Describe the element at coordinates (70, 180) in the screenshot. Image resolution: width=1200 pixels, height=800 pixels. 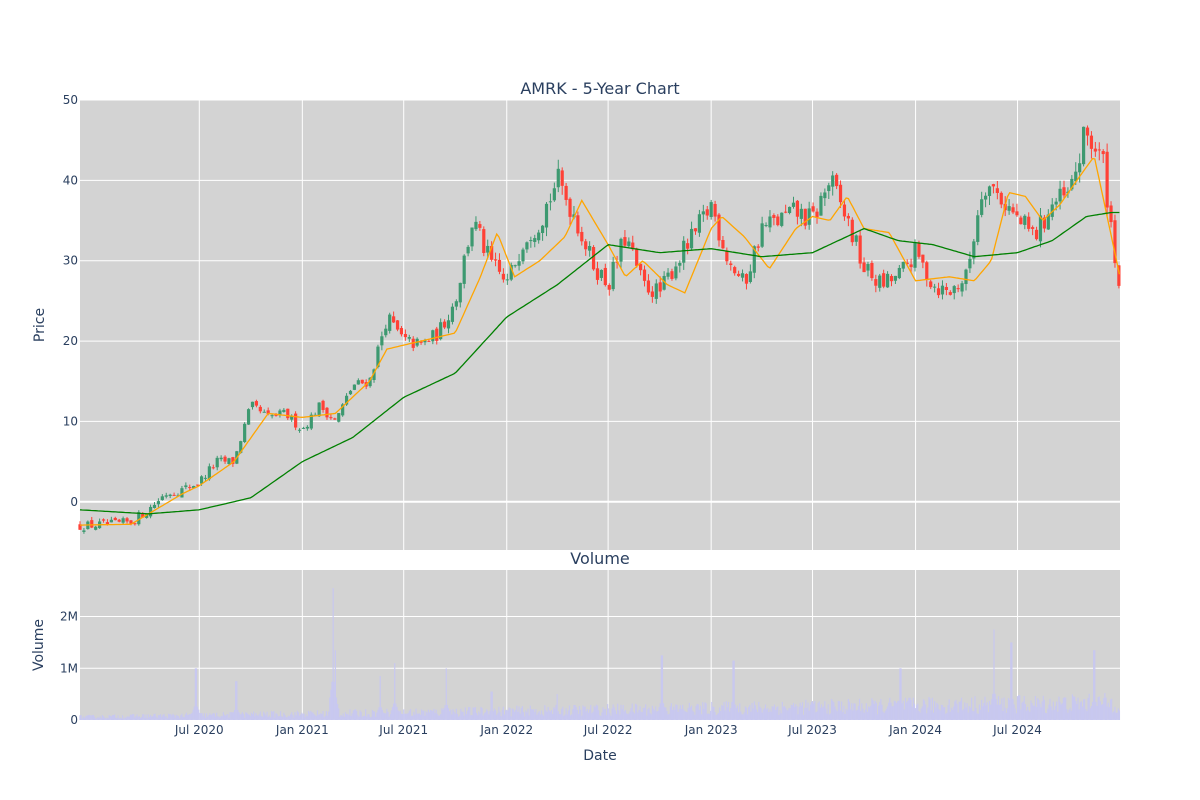
I see `price-y-tick-label: 40` at that location.